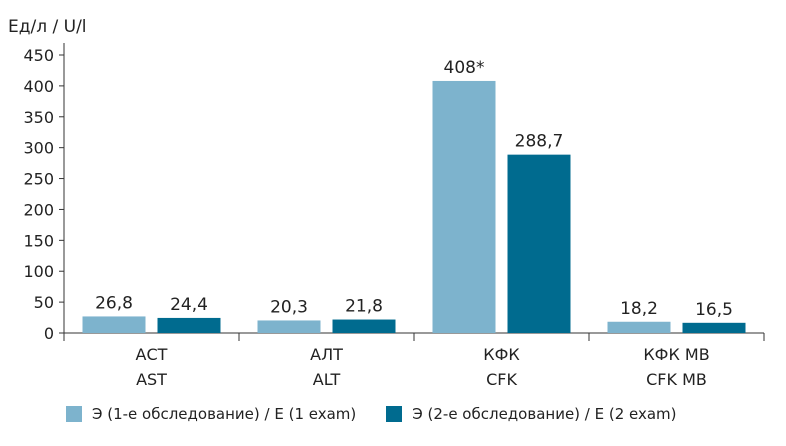  I want to click on y-tick-label: 100, so click(38, 271).